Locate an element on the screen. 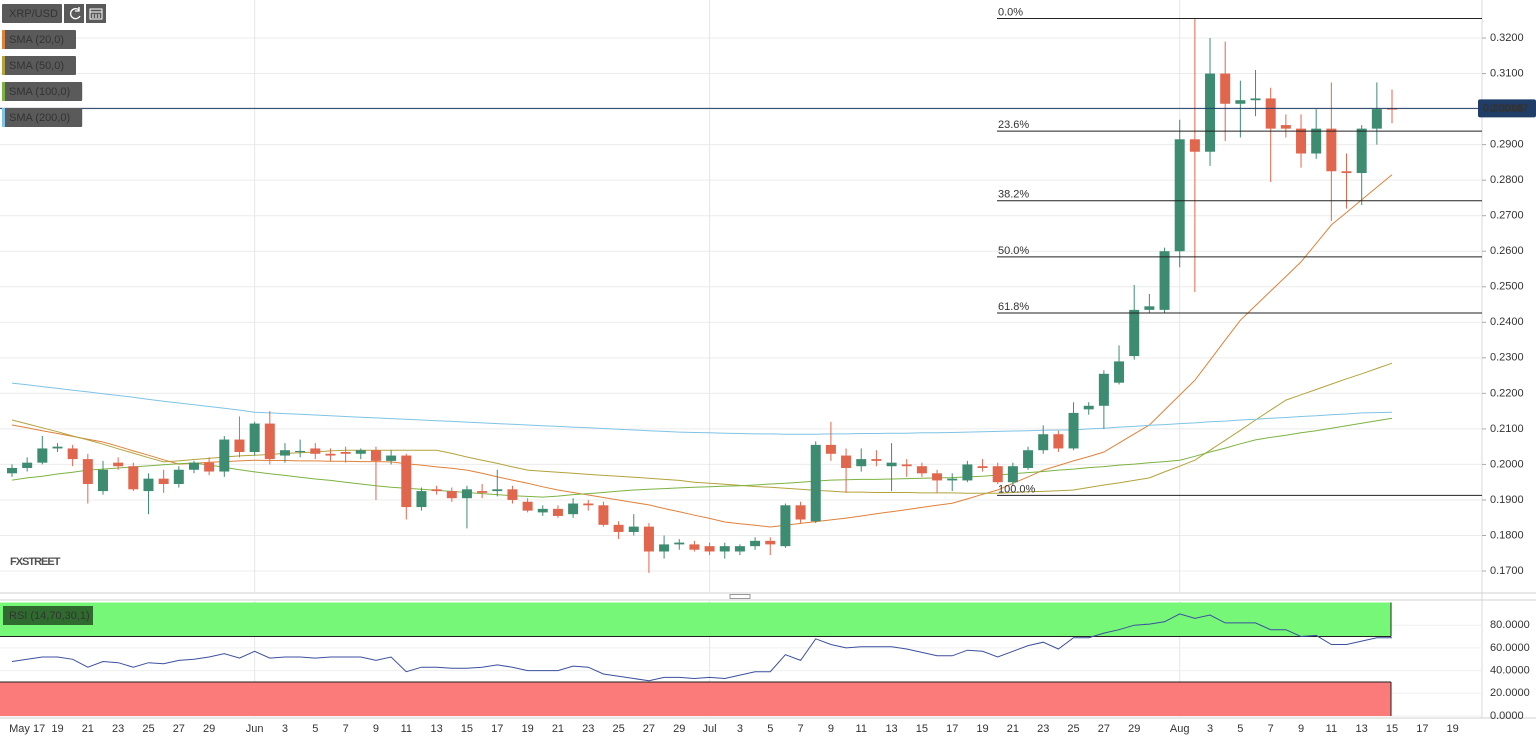 This screenshot has height=740, width=1536. overbought-zone is located at coordinates (695, 619).